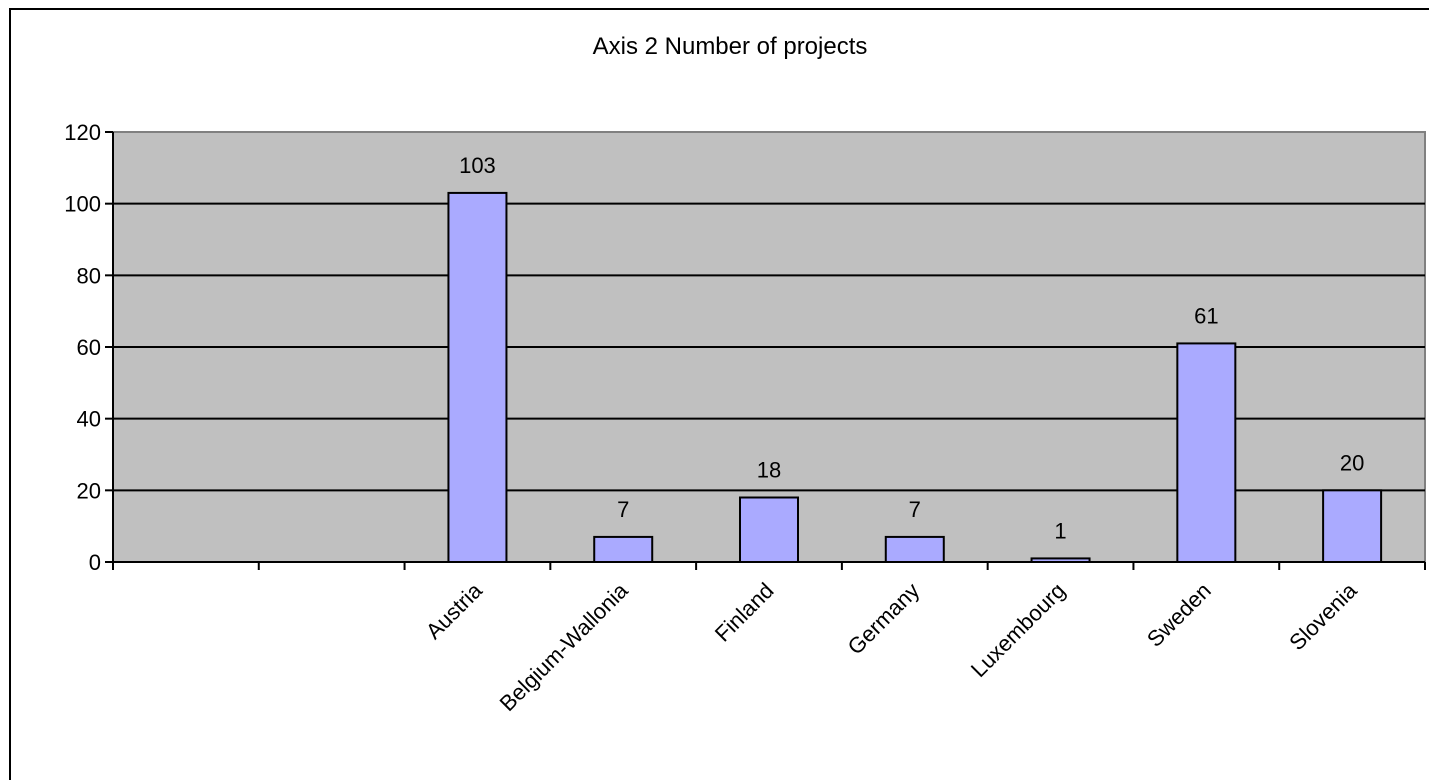  What do you see at coordinates (1206, 315) in the screenshot?
I see `data-label: 61` at bounding box center [1206, 315].